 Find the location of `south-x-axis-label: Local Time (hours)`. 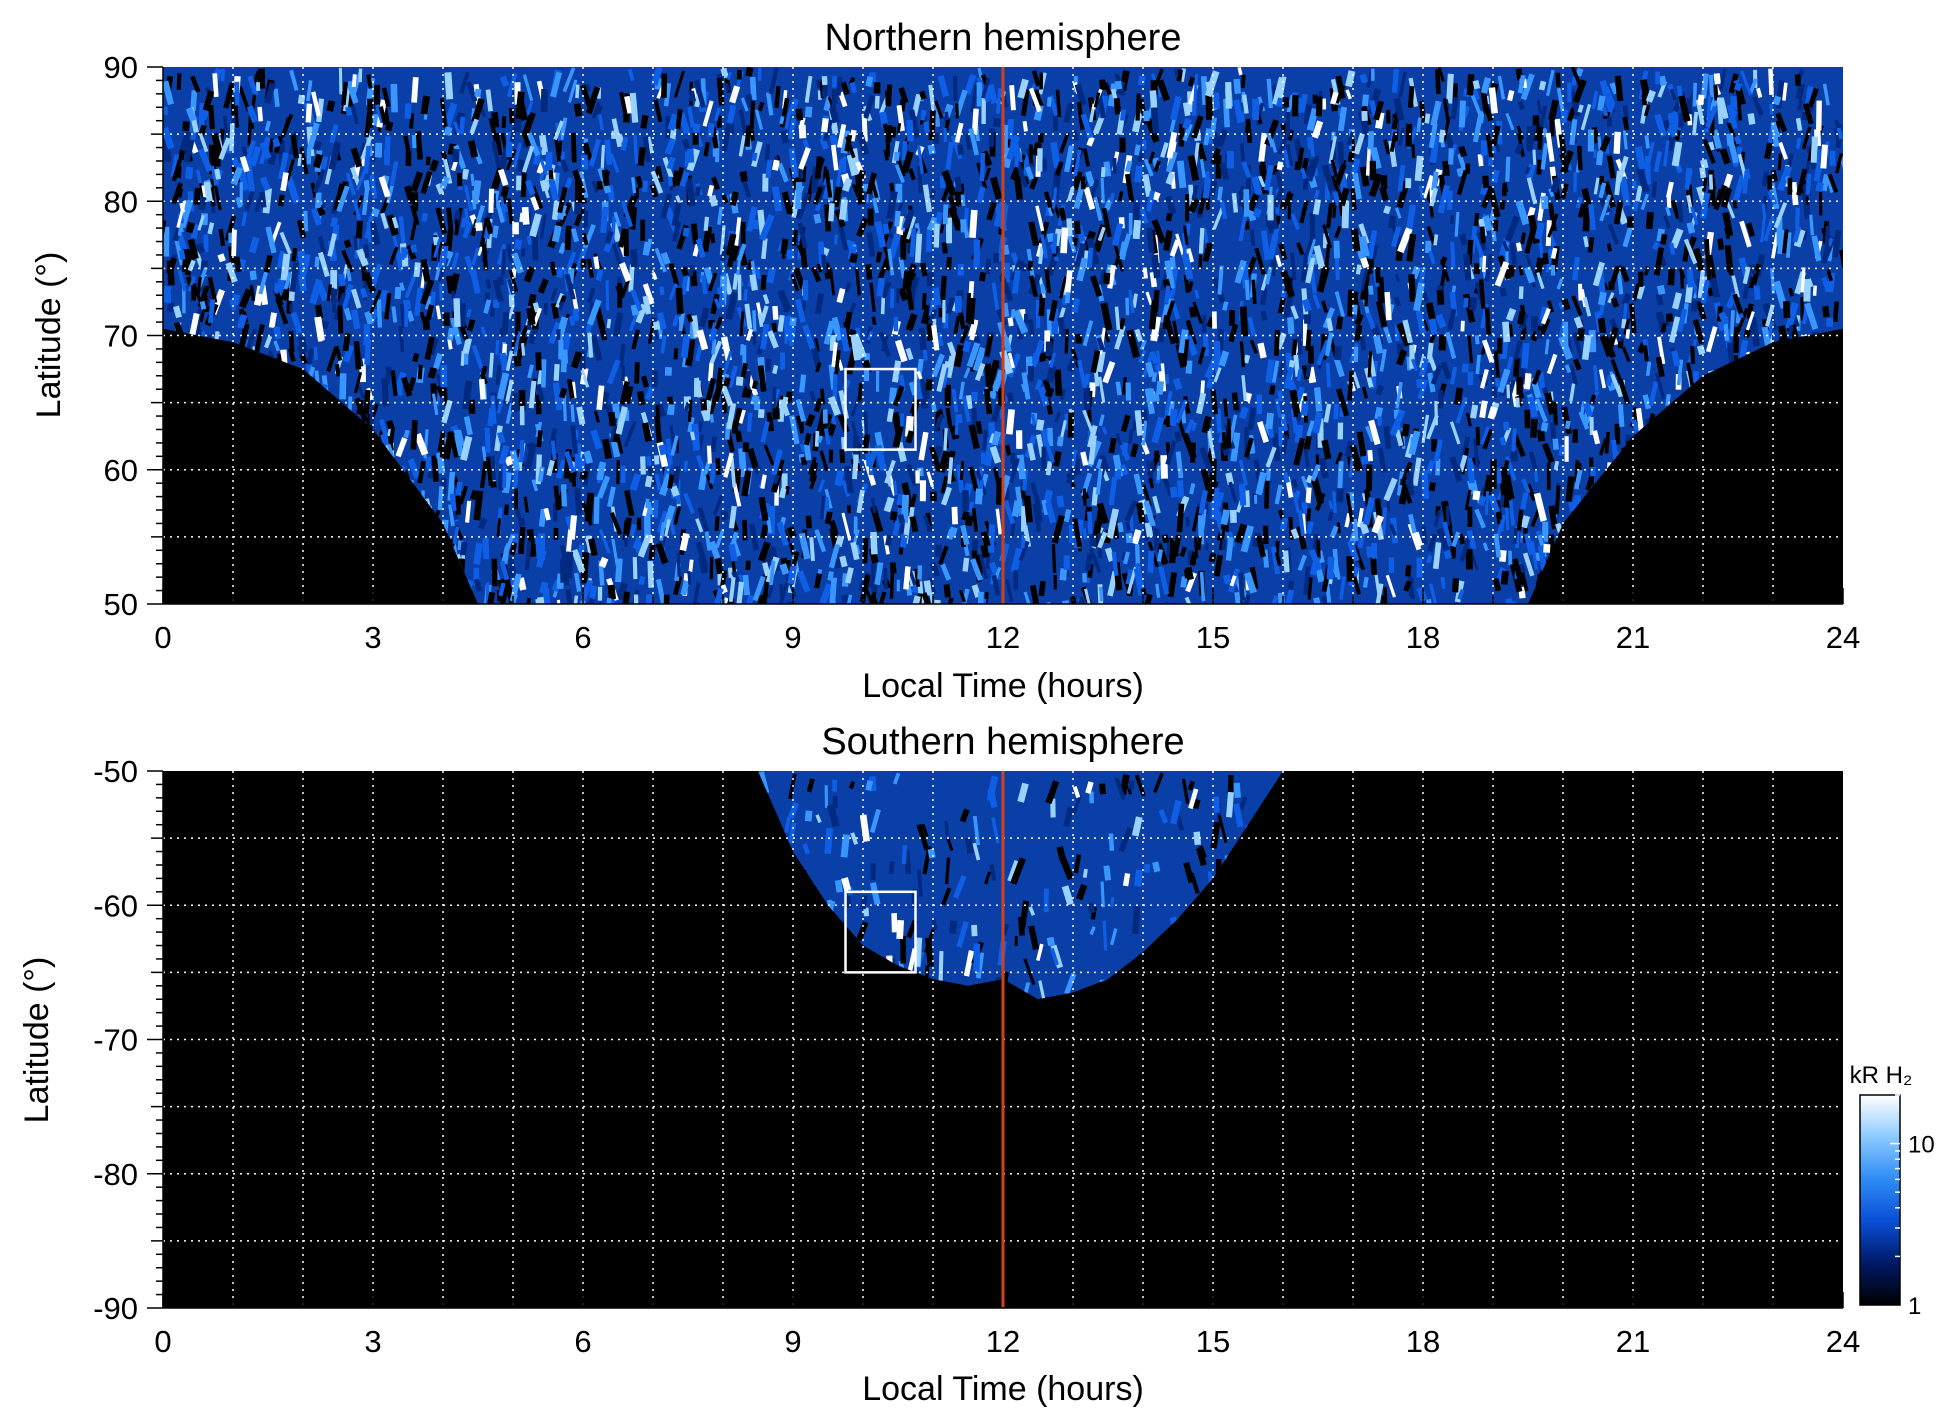

south-x-axis-label: Local Time (hours) is located at coordinates (1003, 1389).